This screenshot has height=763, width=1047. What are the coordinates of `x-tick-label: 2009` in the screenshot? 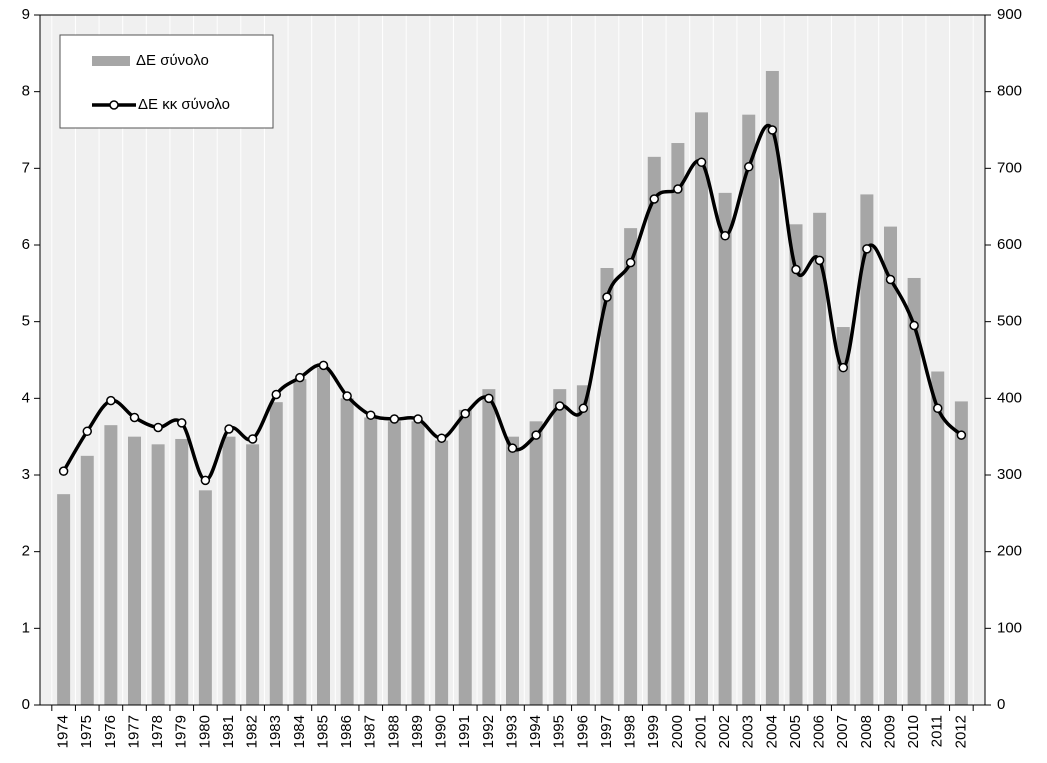 It's located at (889, 731).